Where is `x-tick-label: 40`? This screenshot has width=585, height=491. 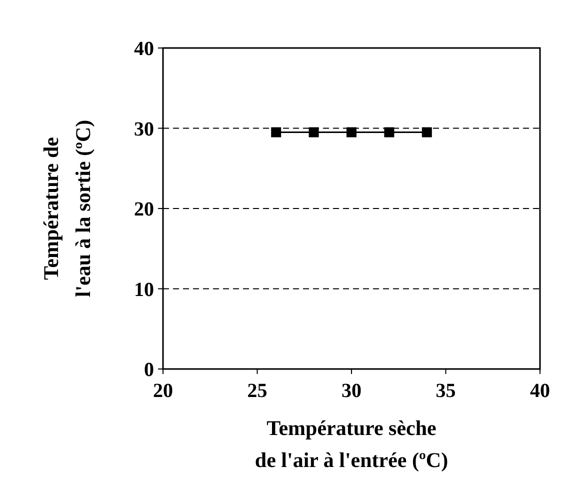
x-tick-label: 40 is located at coordinates (540, 391).